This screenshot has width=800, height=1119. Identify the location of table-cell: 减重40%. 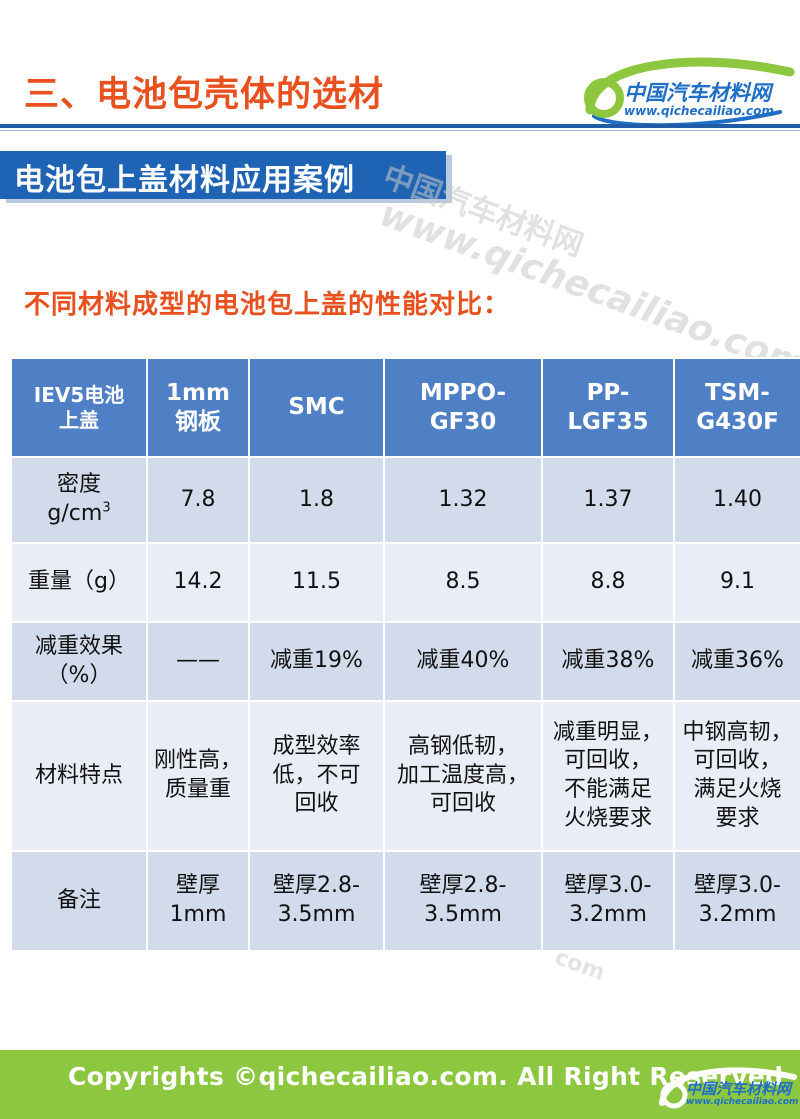
(463, 661).